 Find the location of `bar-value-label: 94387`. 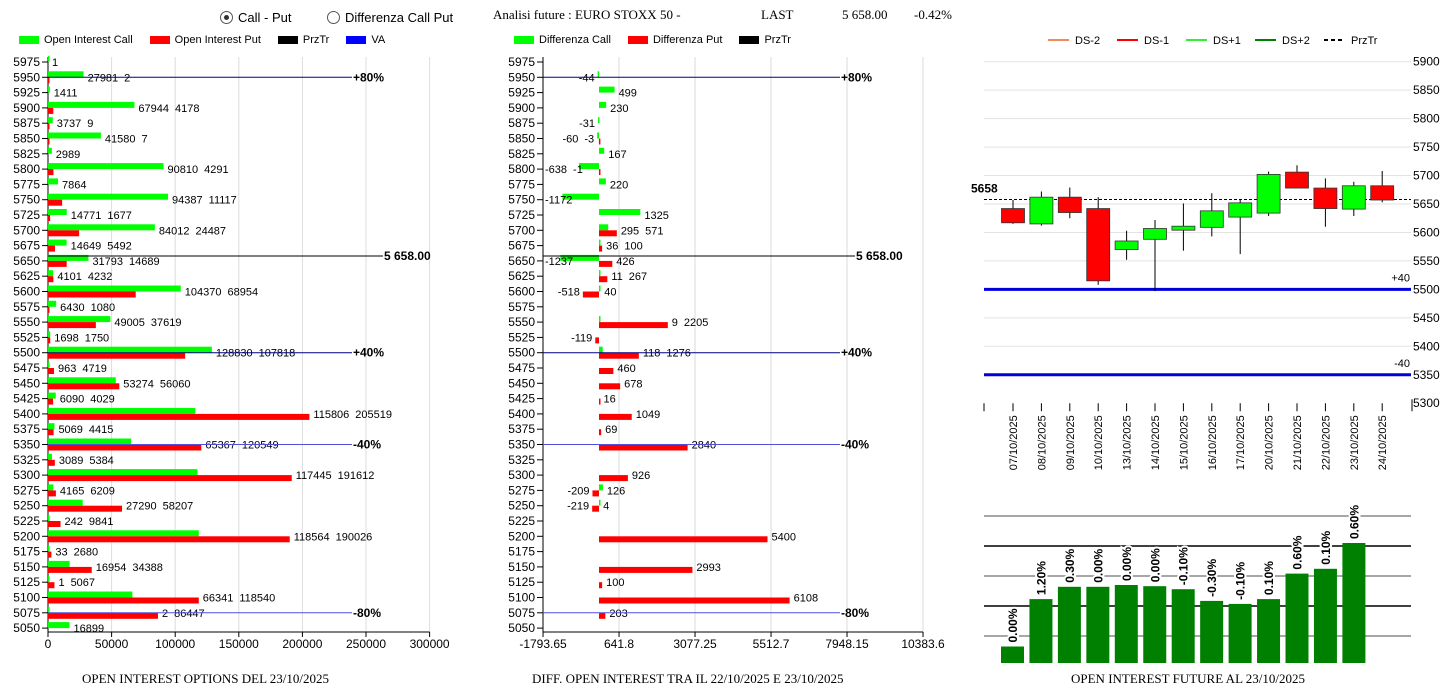

bar-value-label: 94387 is located at coordinates (187, 201).